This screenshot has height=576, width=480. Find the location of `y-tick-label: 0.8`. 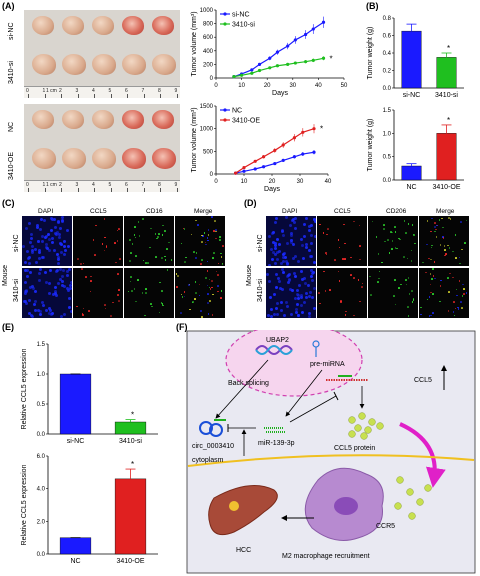

y-tick-label: 0.8 is located at coordinates (387, 19).